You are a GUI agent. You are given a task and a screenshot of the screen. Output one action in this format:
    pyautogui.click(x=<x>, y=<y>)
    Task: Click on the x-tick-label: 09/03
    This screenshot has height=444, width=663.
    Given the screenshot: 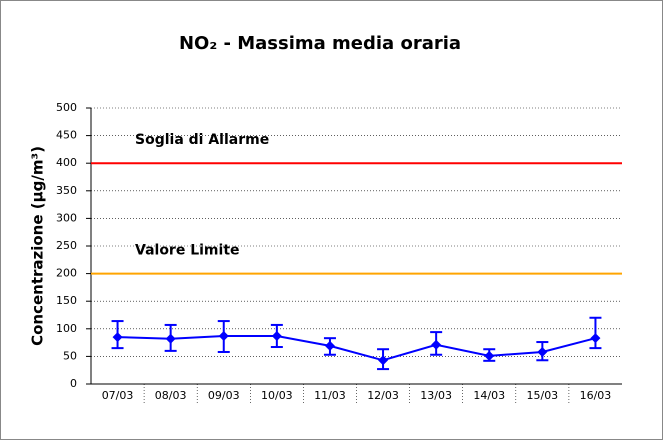 What is the action you would take?
    pyautogui.click(x=224, y=395)
    